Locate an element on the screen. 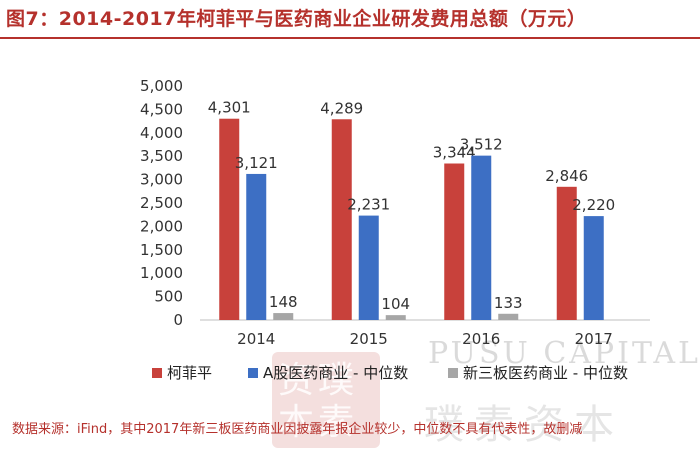 This screenshot has height=450, width=700. data-label: 2,220 is located at coordinates (593, 205).